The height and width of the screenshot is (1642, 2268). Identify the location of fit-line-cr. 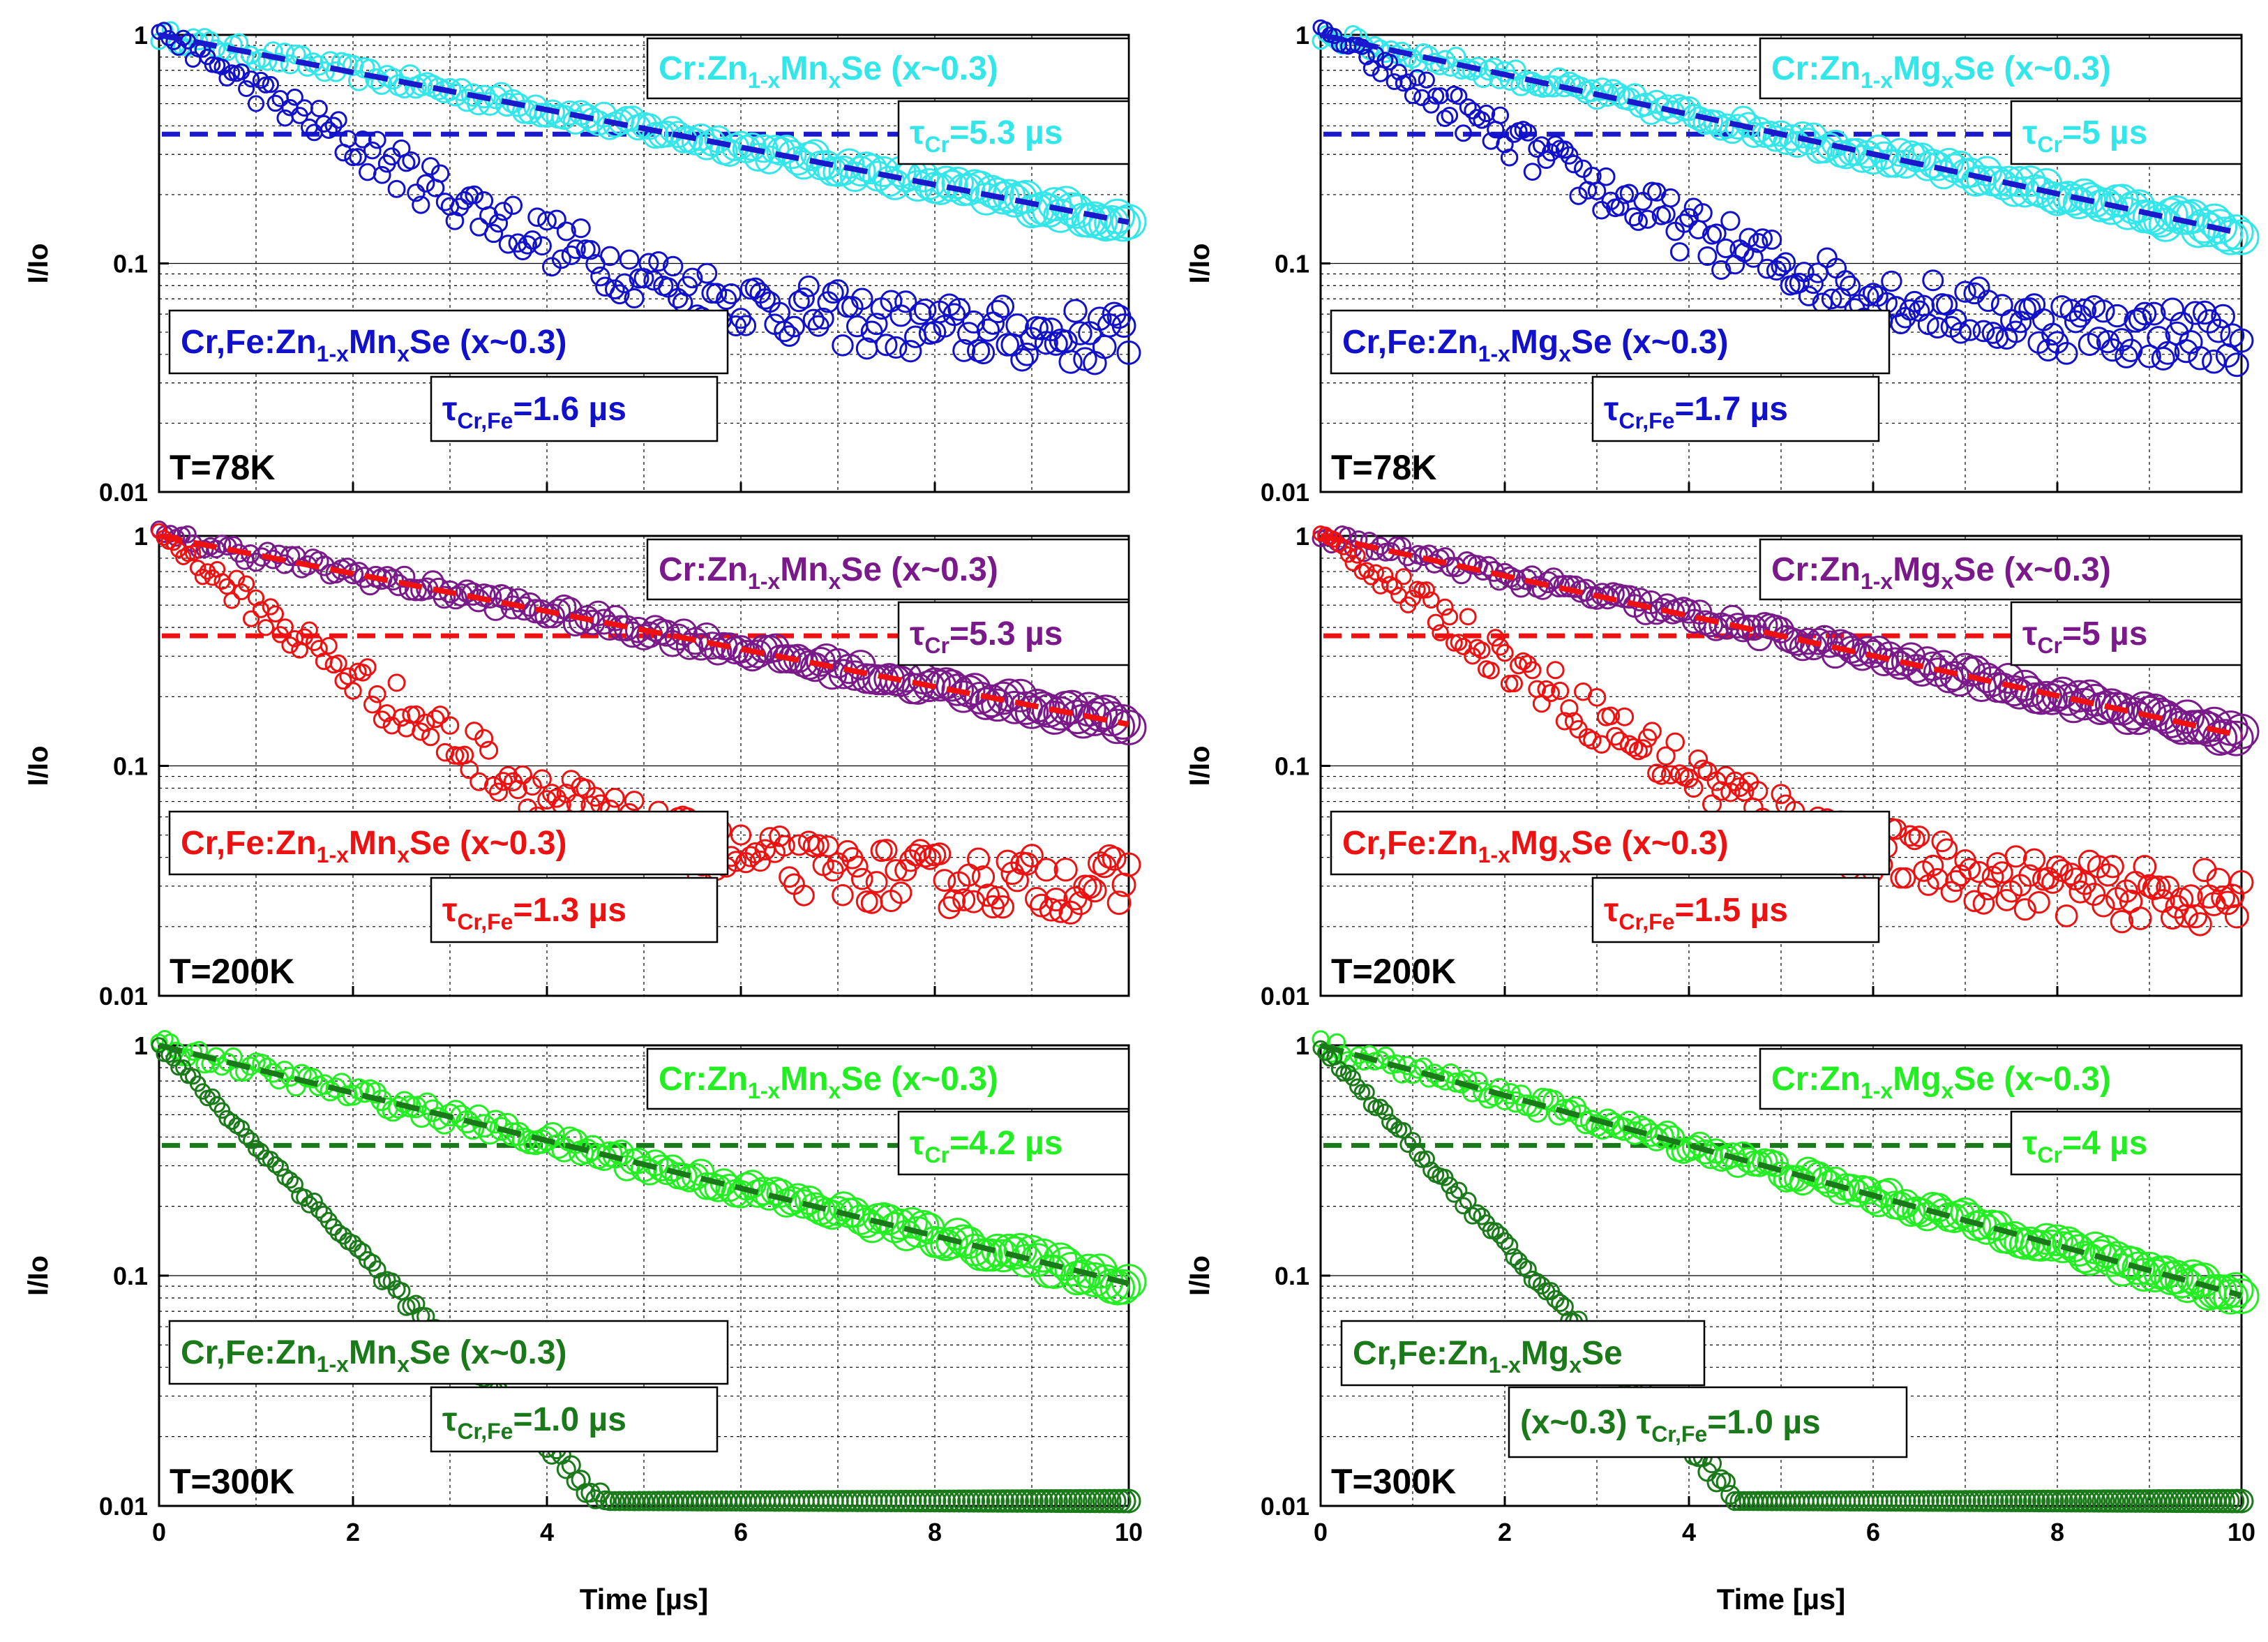
(643, 128).